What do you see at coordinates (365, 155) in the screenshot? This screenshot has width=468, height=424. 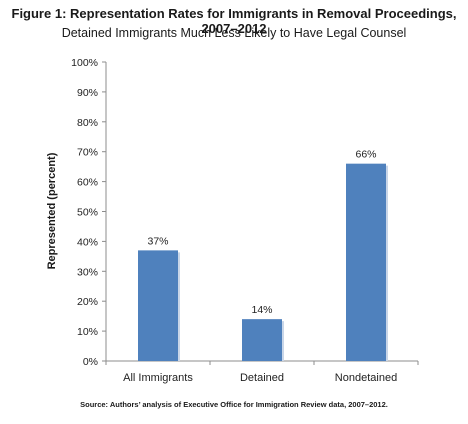 I see `data-label: 66%` at bounding box center [365, 155].